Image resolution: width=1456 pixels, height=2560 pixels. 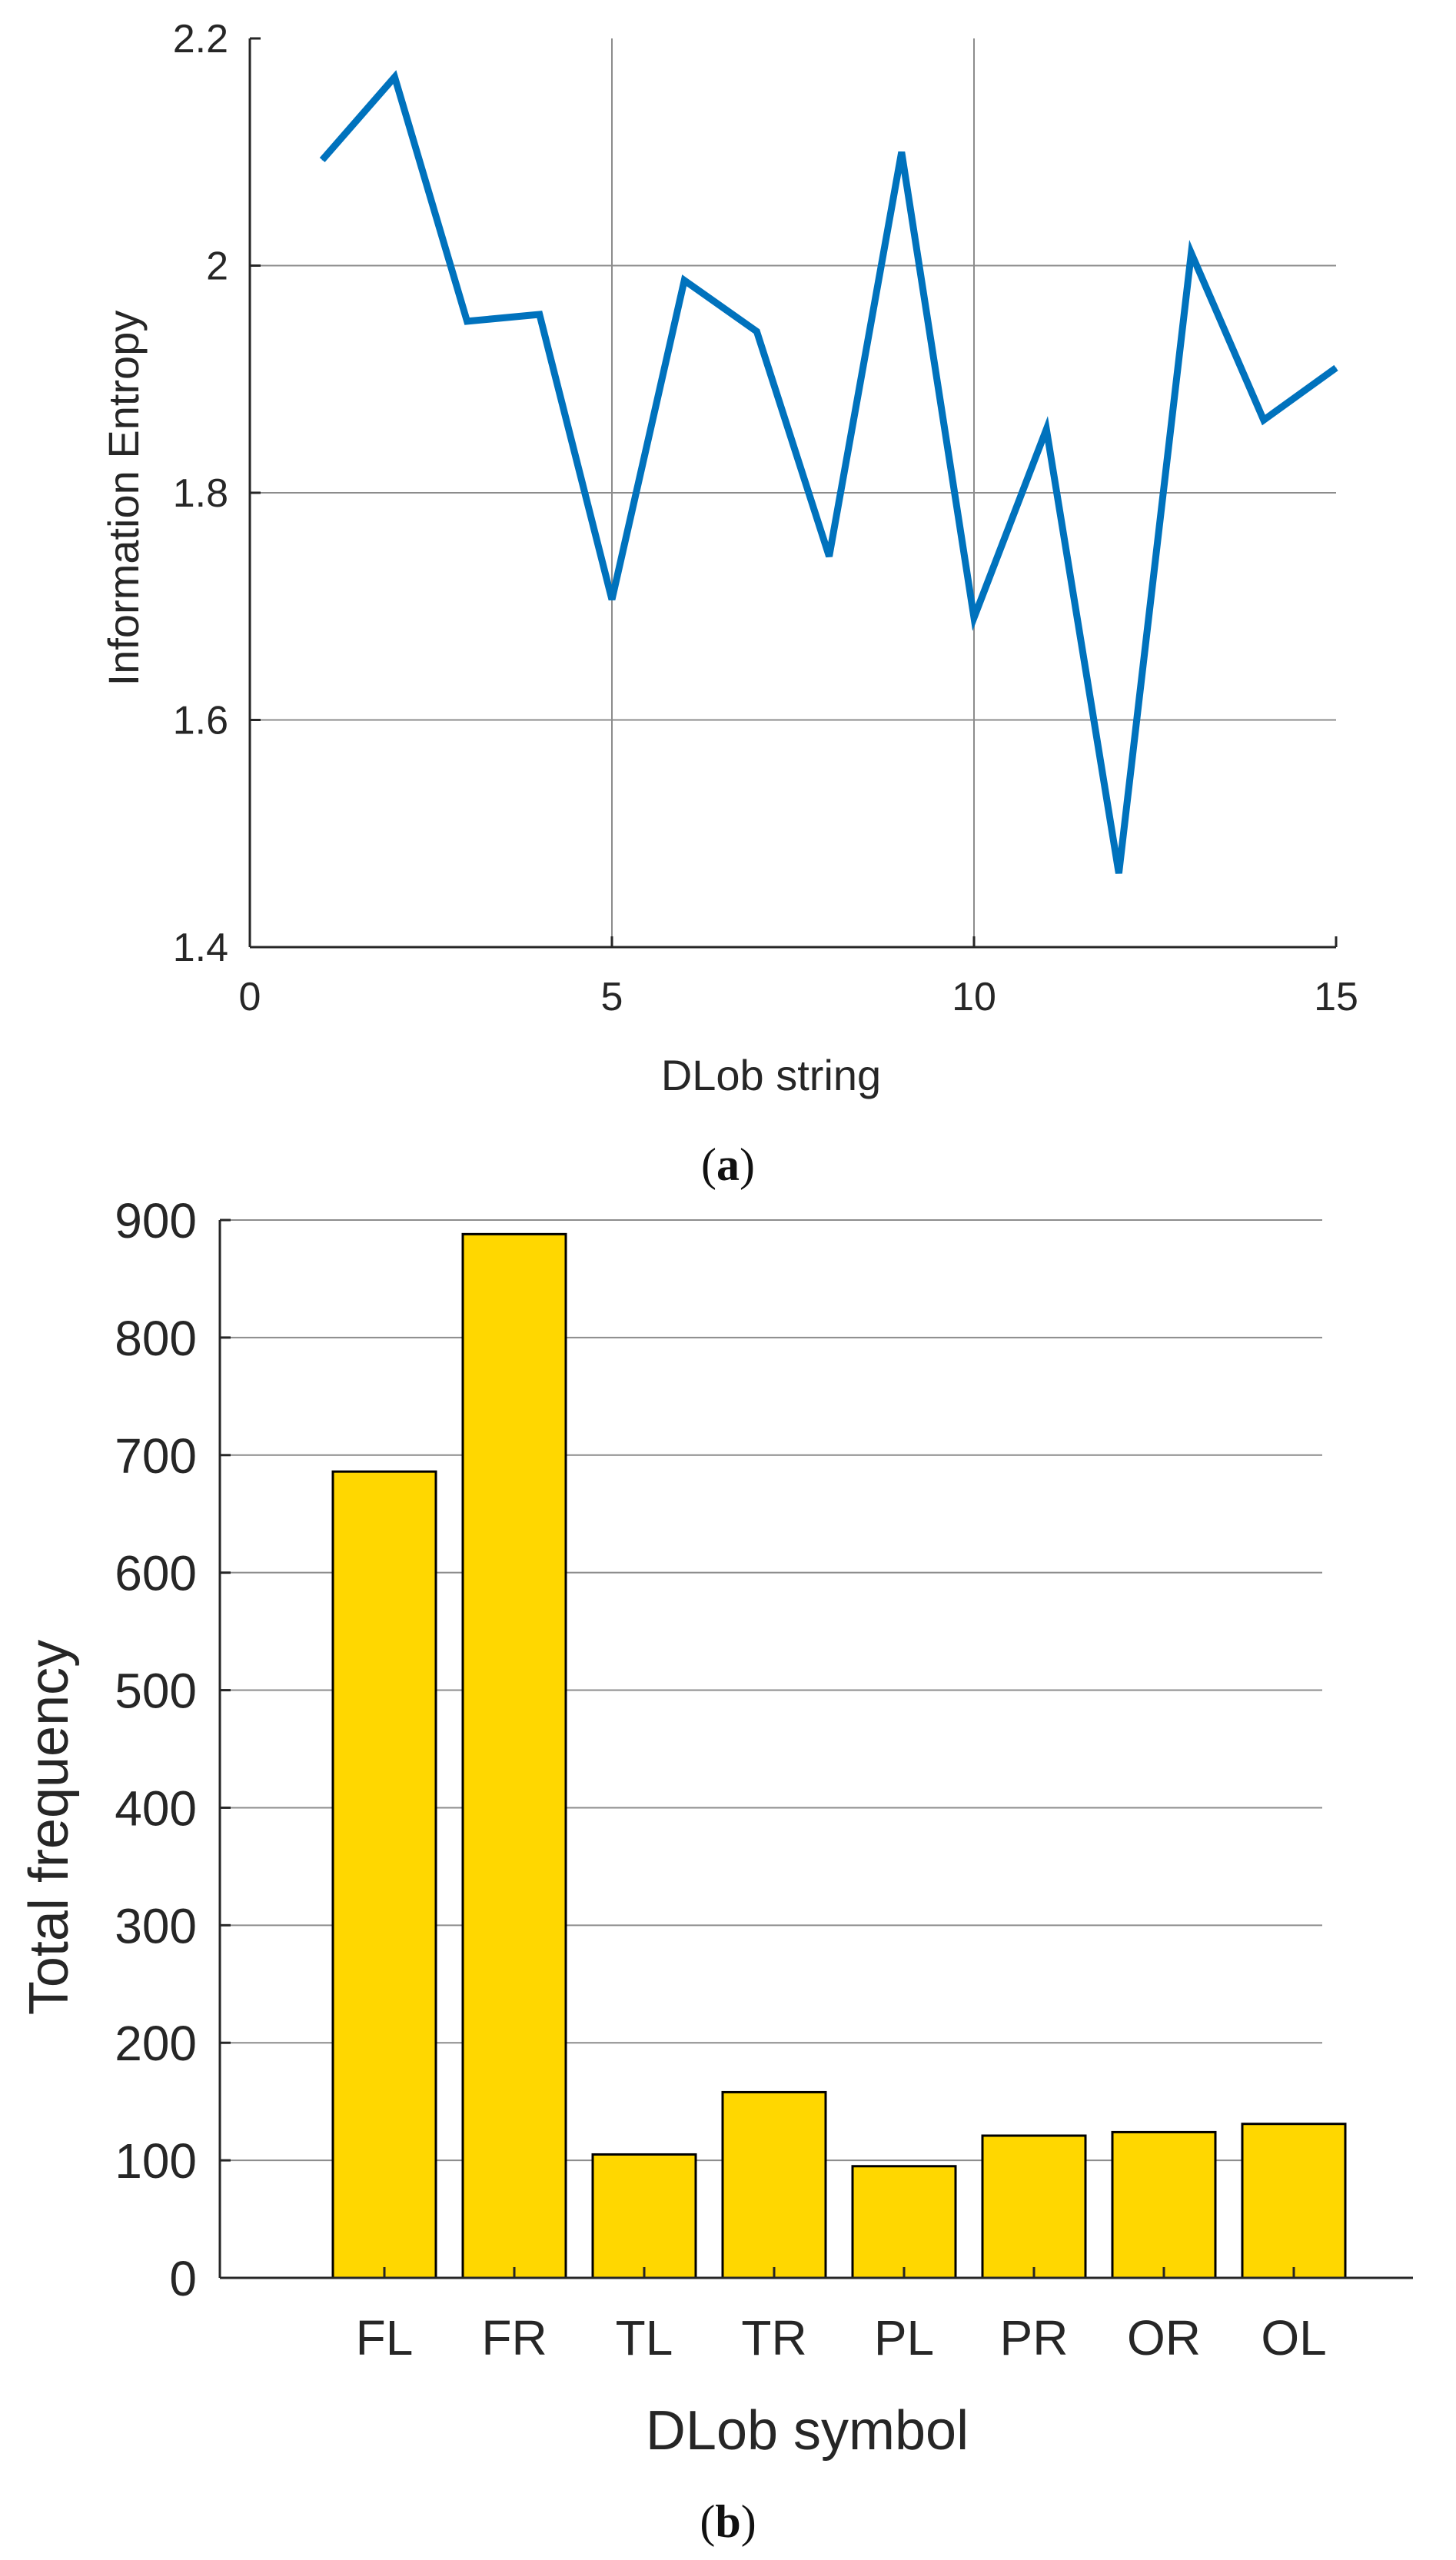 I want to click on bar-chart-y-tick-label: 0, so click(x=183, y=2278).